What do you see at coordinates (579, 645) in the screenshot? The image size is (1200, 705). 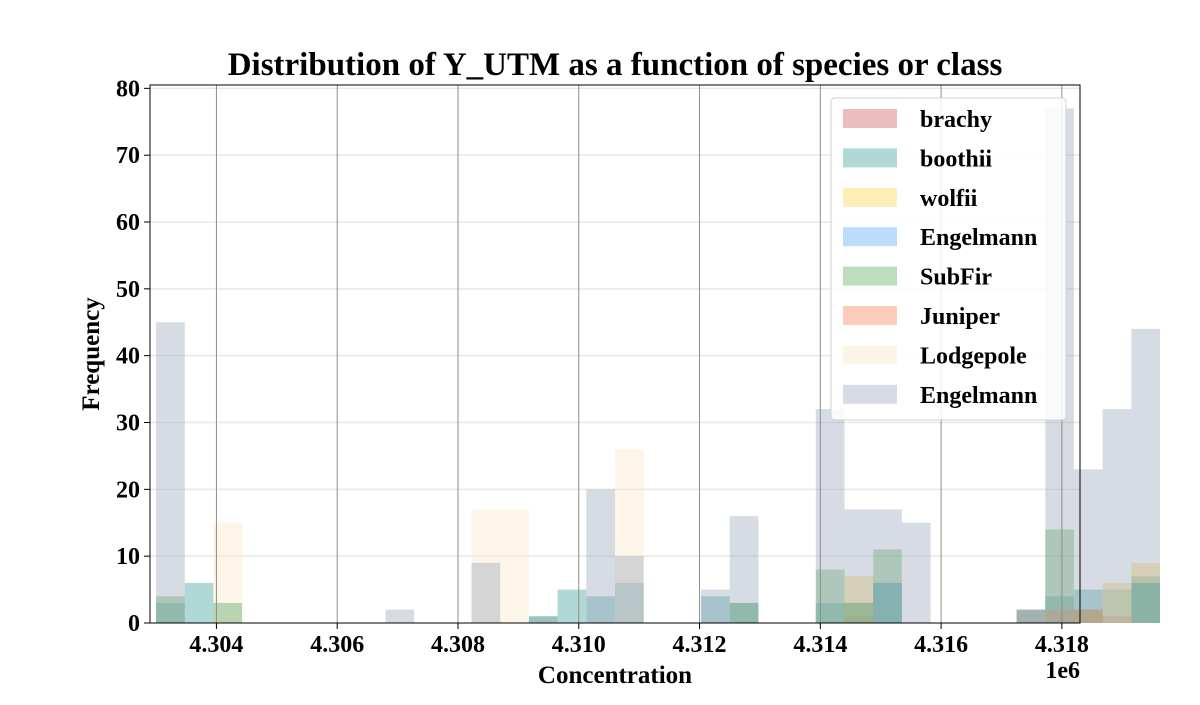 I see `x-tick-label: 4.310` at bounding box center [579, 645].